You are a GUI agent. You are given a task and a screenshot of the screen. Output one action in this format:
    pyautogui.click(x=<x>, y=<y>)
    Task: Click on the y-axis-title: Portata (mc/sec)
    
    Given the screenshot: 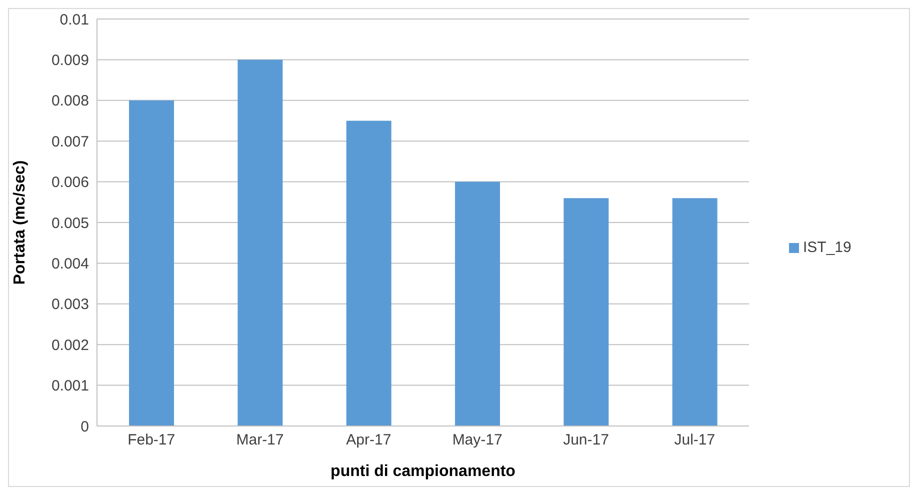 What is the action you would take?
    pyautogui.click(x=20, y=222)
    